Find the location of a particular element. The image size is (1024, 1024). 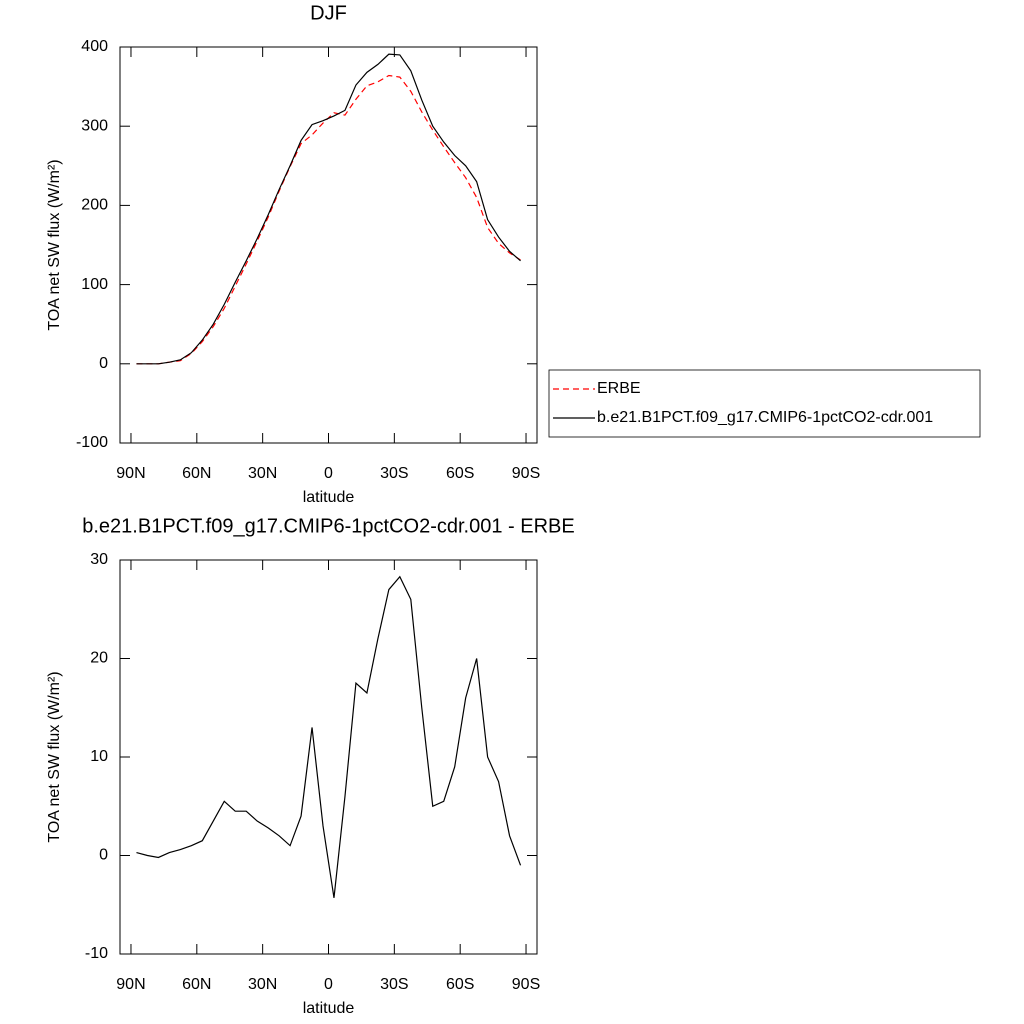

y-tick-label: 20 is located at coordinates (99, 658).